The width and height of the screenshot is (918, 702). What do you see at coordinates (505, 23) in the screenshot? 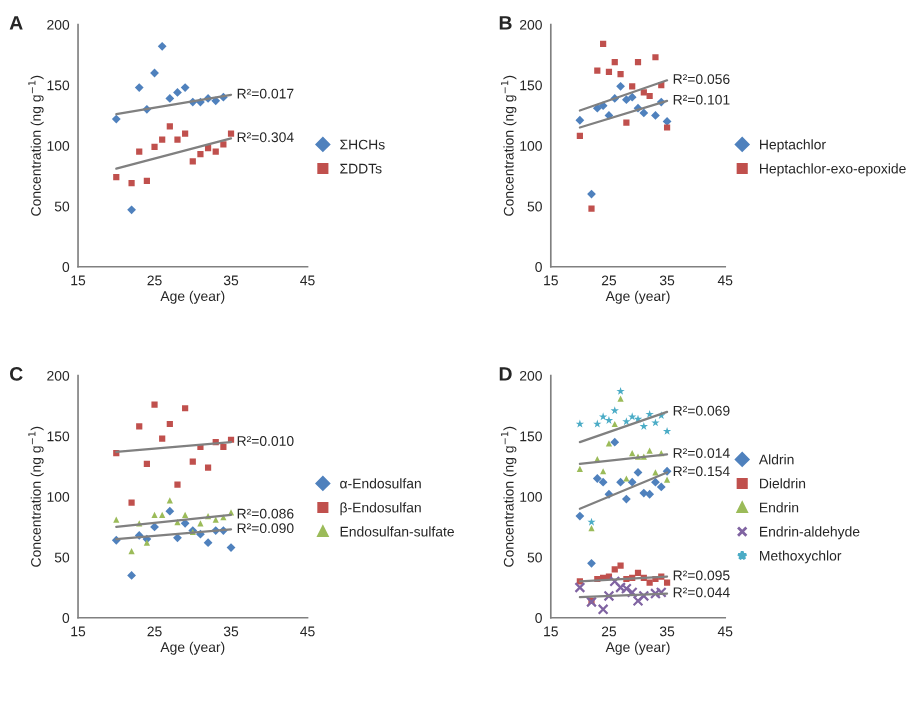
I see `chart-title: B` at bounding box center [505, 23].